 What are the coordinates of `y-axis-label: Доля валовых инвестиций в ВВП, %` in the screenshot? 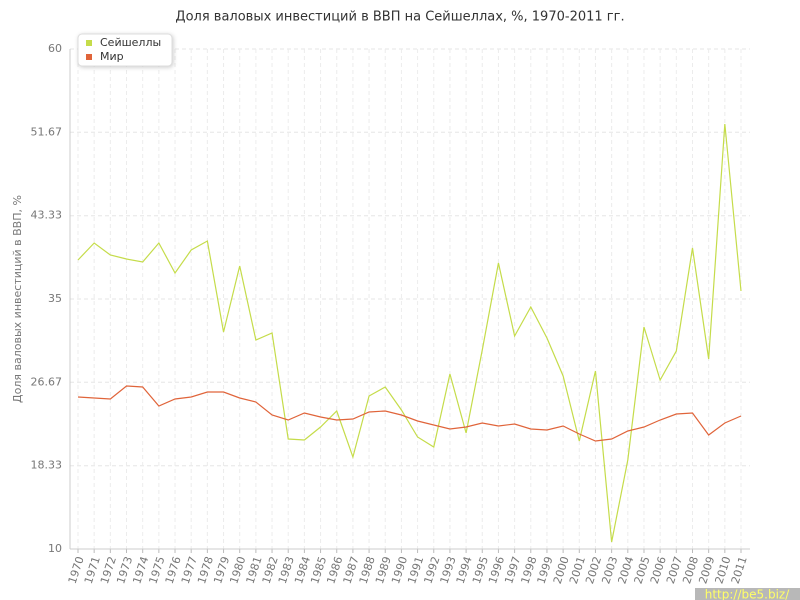 It's located at (17, 299).